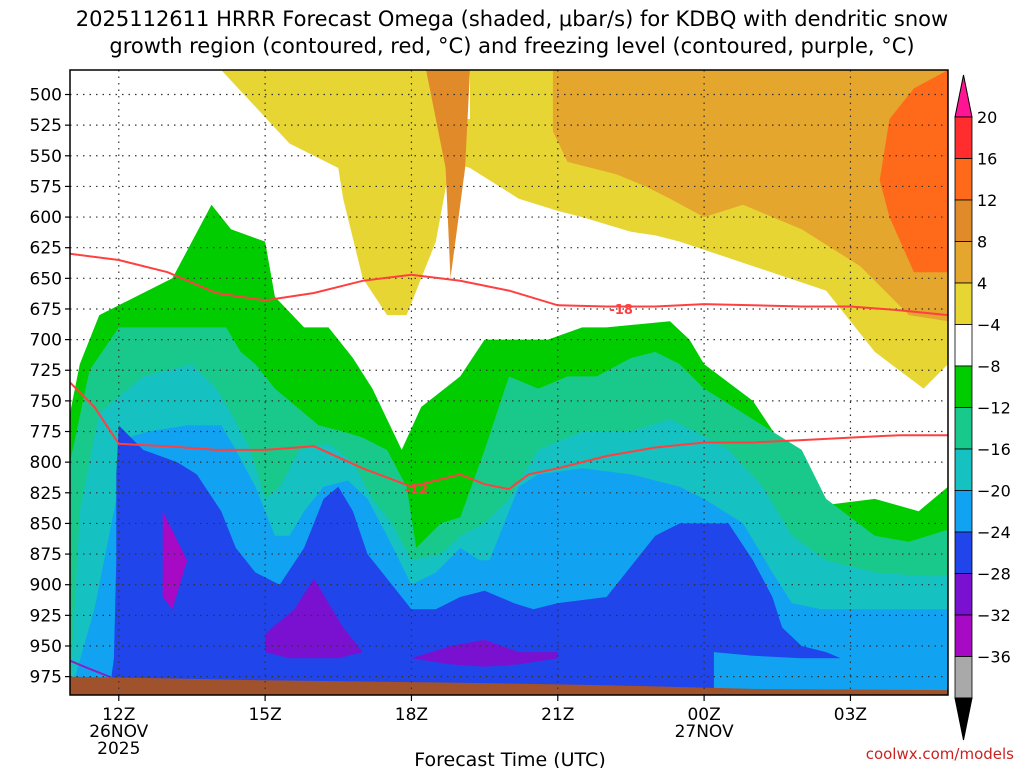  Describe the element at coordinates (46, 647) in the screenshot. I see `y-tick-label: 950` at that location.